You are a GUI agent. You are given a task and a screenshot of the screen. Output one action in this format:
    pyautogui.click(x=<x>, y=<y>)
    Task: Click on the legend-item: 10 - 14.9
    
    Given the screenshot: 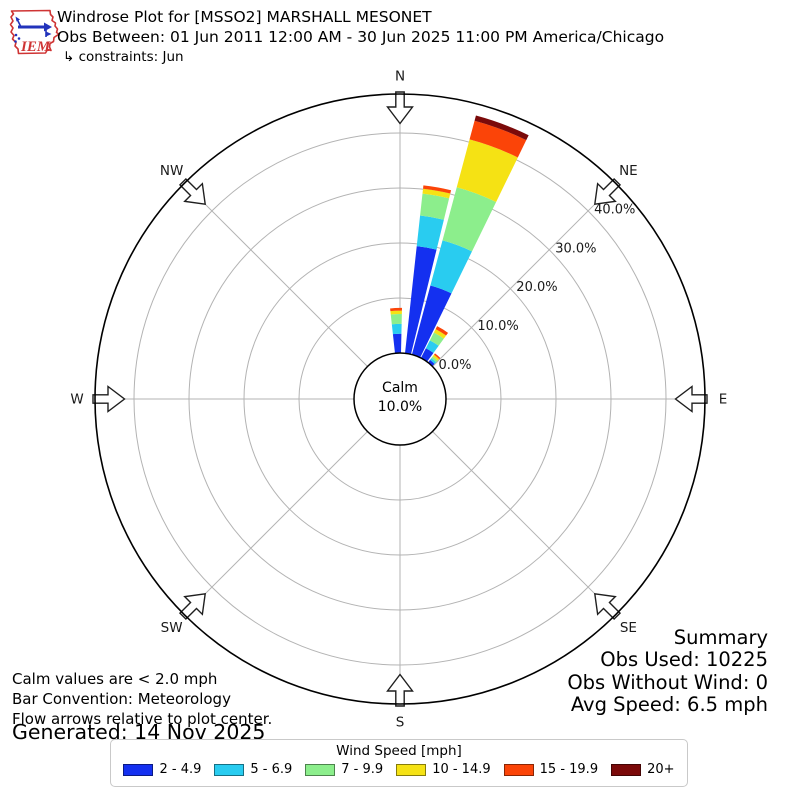 What is the action you would take?
    pyautogui.click(x=443, y=769)
    